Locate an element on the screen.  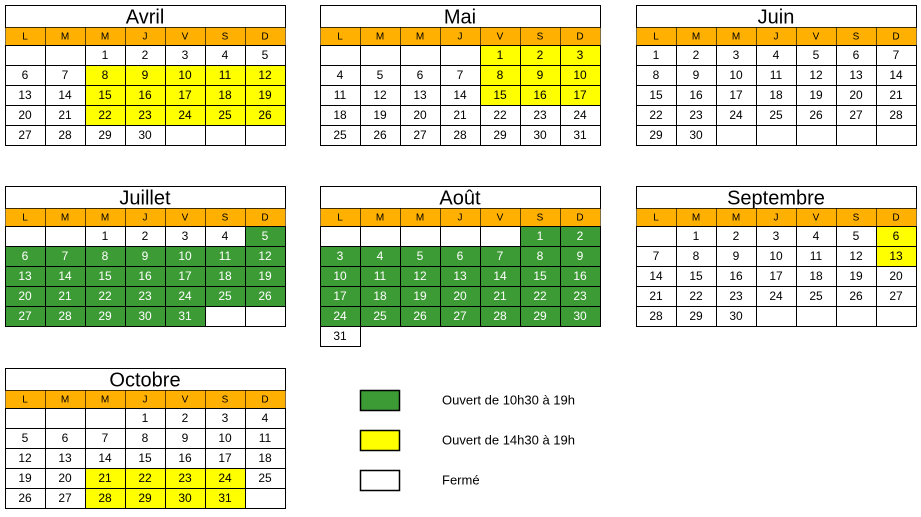
month-title: Mai is located at coordinates (460, 17).